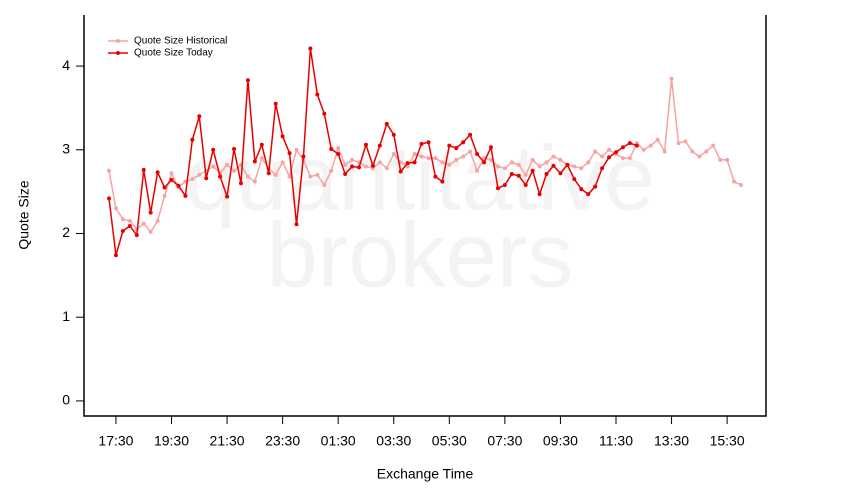 Image resolution: width=850 pixels, height=500 pixels. What do you see at coordinates (173, 53) in the screenshot?
I see `legend-label: Quote Size Today` at bounding box center [173, 53].